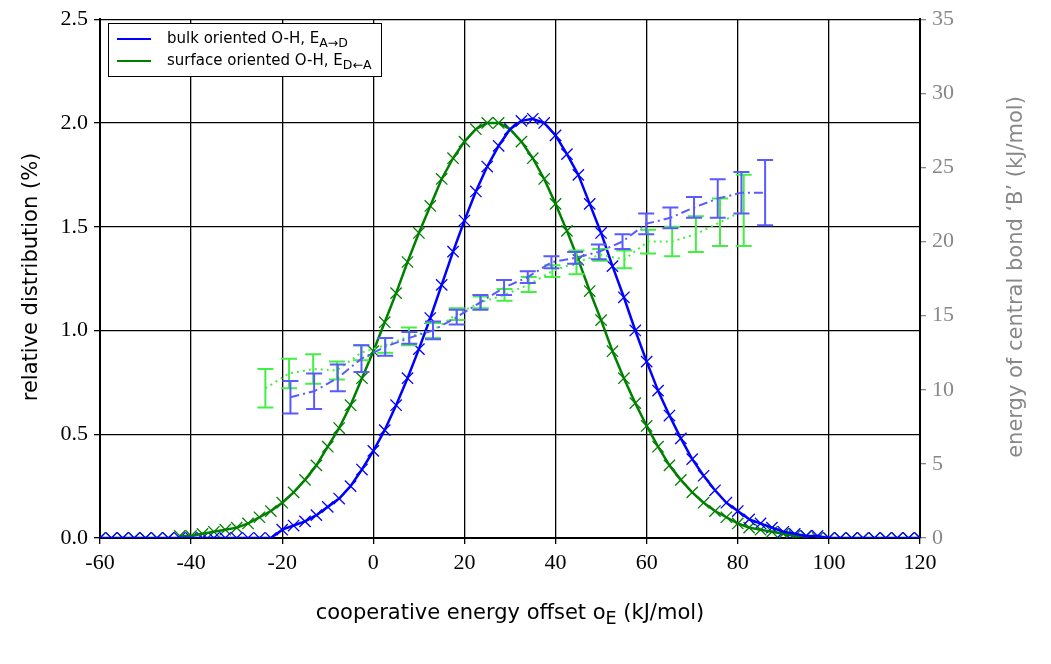 This screenshot has height=664, width=1051. Describe the element at coordinates (943, 388) in the screenshot. I see `y2-tick-label: 10` at that location.